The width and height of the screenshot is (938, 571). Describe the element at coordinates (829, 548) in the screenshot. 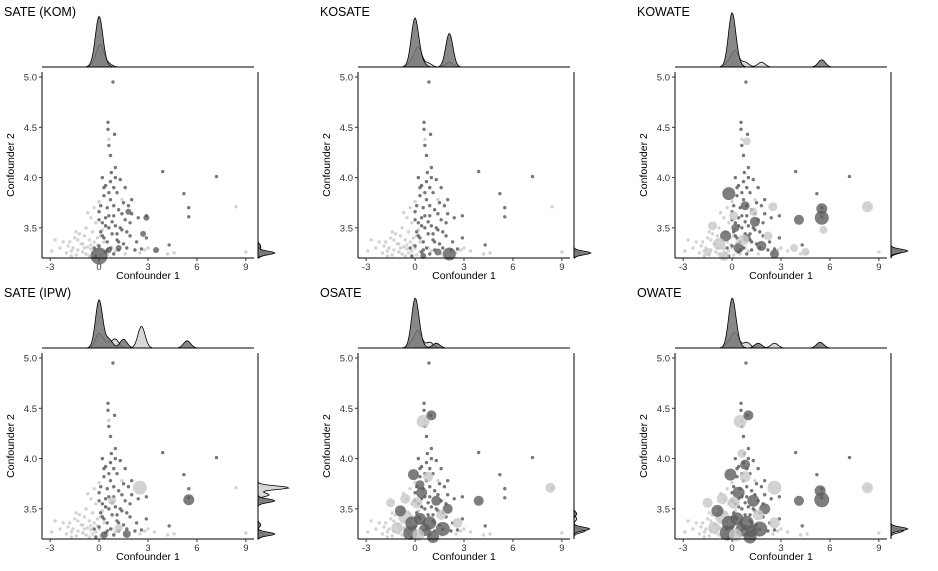

I see `x-tick-label: 6` at that location.